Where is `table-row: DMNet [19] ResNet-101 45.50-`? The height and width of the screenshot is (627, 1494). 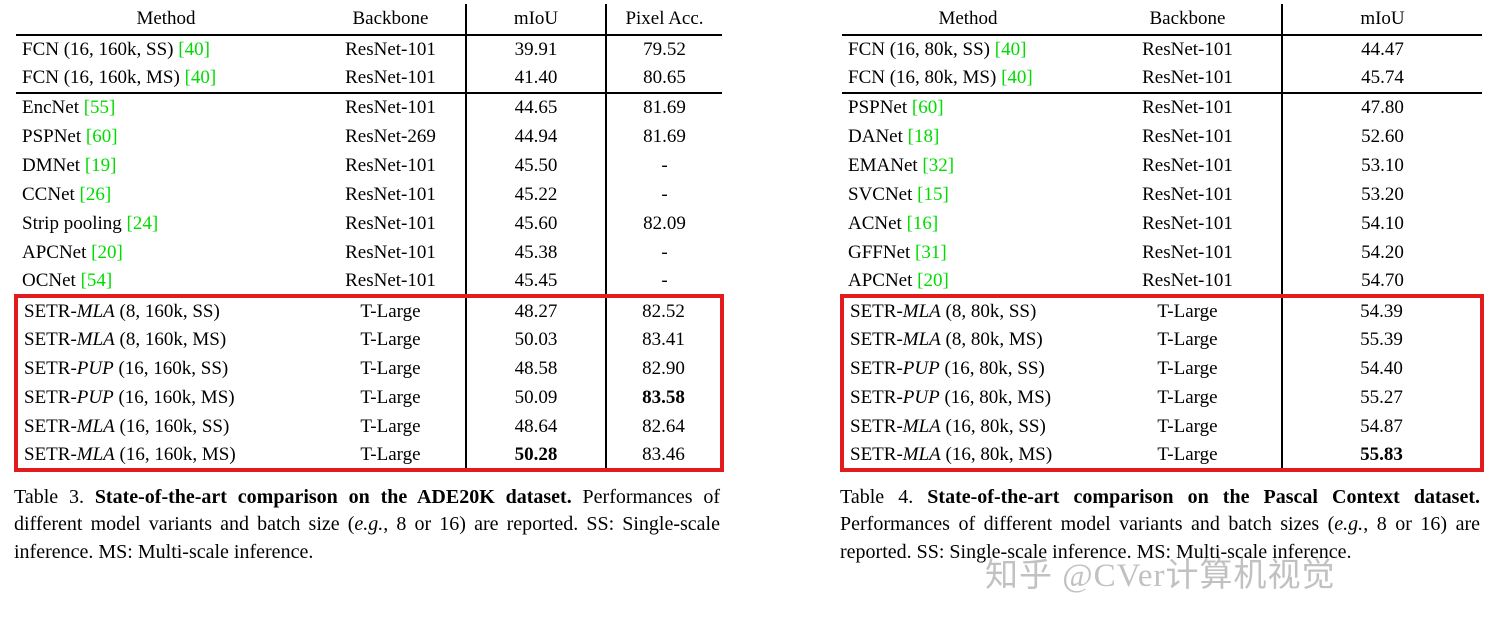
table-row: DMNet [19] ResNet-101 45.50- is located at coordinates (369, 165).